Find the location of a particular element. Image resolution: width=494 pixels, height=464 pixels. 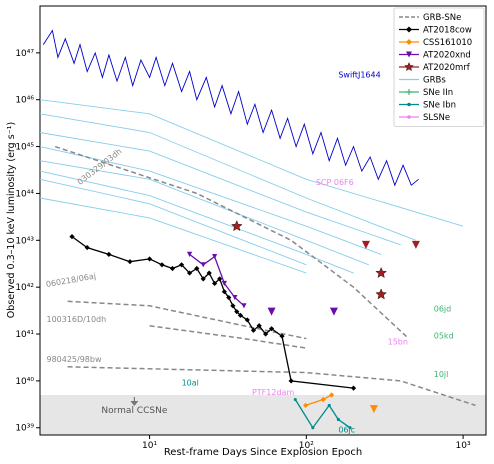

annotation-10: 06jd is located at coordinates (442, 309).